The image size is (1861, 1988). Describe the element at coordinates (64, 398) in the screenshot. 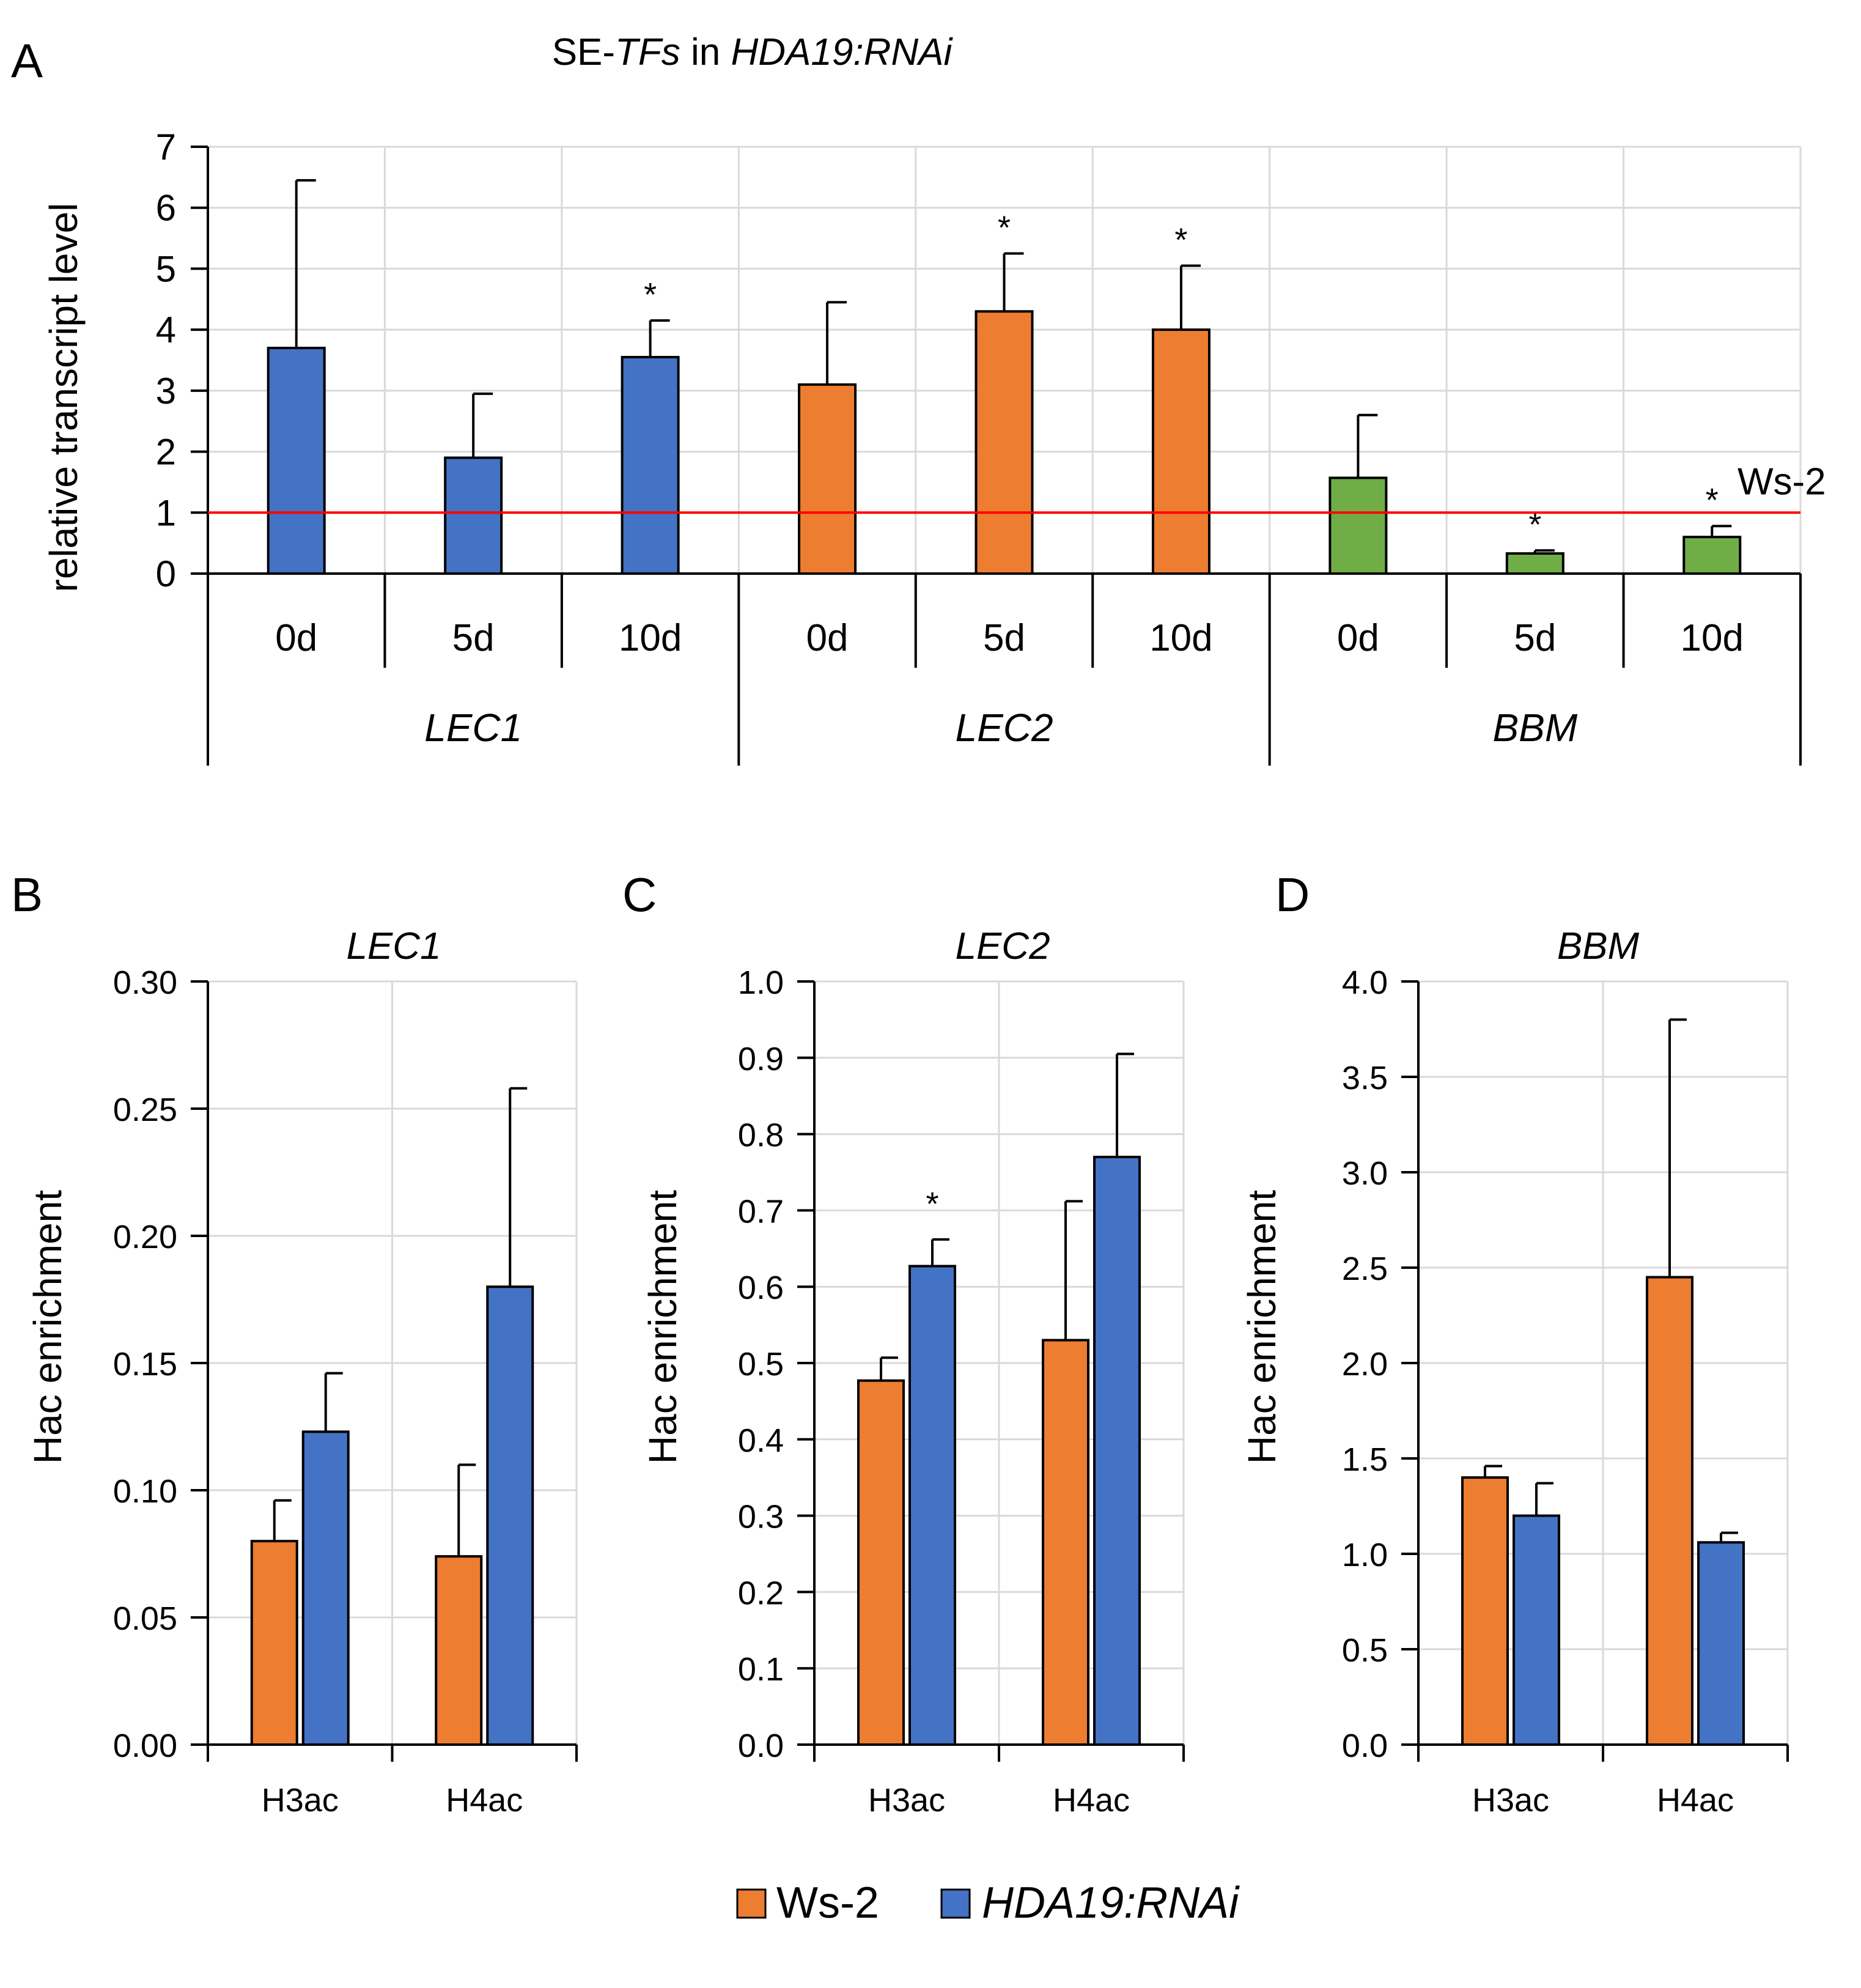

I see `panel-a-y-axis-label: relative transcript level` at that location.